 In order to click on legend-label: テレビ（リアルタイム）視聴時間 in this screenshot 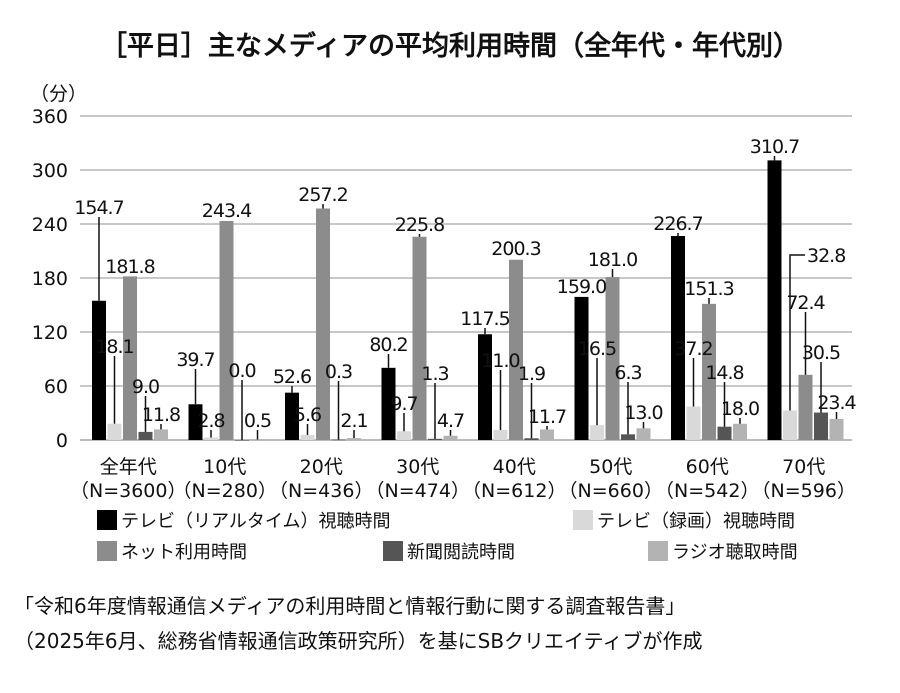, I will do `click(255, 521)`.